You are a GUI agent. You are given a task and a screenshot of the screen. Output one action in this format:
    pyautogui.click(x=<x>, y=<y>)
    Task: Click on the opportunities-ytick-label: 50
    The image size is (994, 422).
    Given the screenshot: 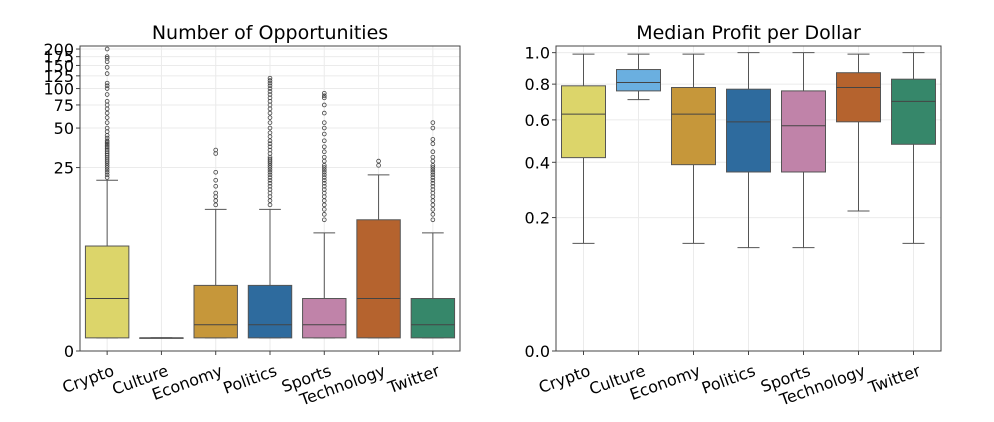 What is the action you would take?
    pyautogui.click(x=64, y=128)
    